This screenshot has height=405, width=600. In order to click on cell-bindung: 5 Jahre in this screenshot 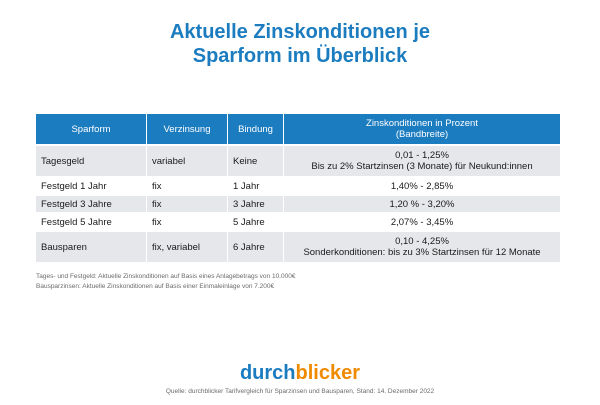, I will do `click(256, 222)`.